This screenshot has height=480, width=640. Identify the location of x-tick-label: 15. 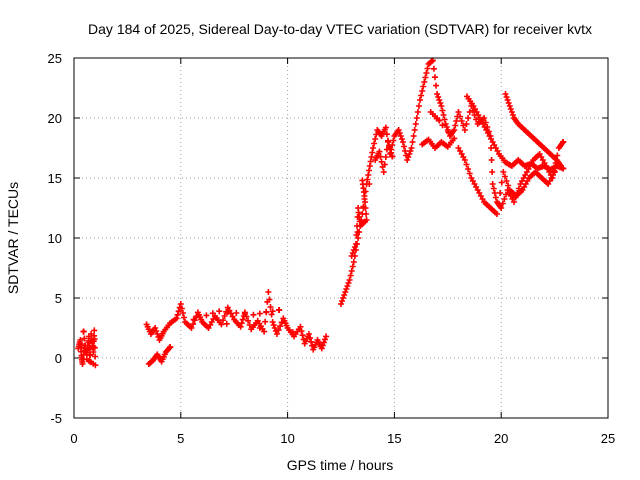
(394, 438).